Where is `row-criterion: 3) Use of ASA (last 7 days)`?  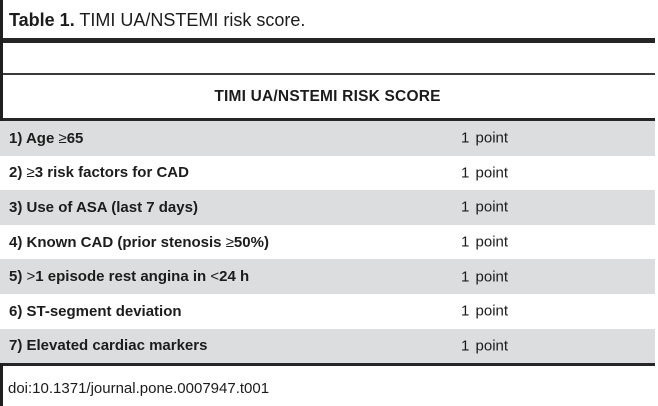 row-criterion: 3) Use of ASA (last 7 days) is located at coordinates (103, 207).